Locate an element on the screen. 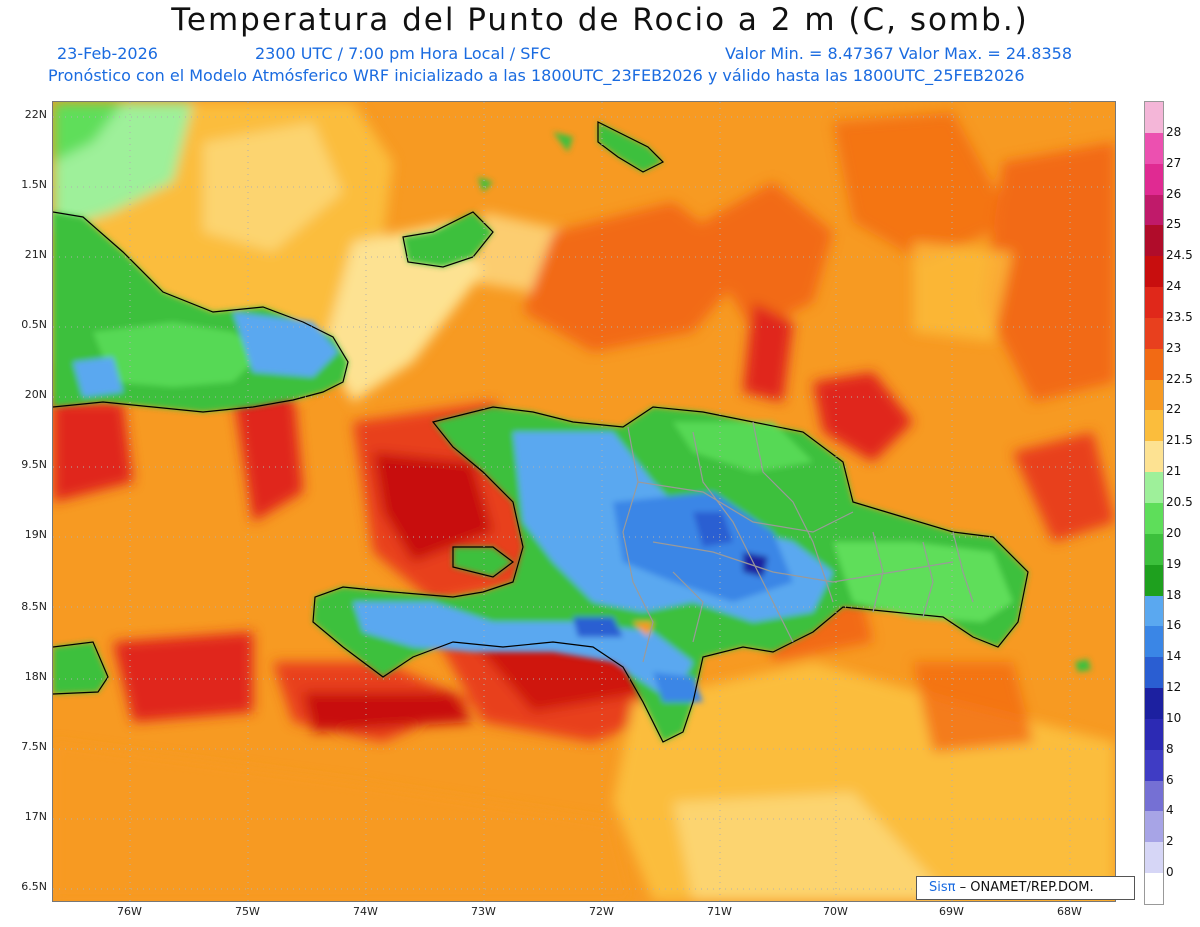 The height and width of the screenshot is (927, 1200). legend-label: 22.5 is located at coordinates (1179, 378).